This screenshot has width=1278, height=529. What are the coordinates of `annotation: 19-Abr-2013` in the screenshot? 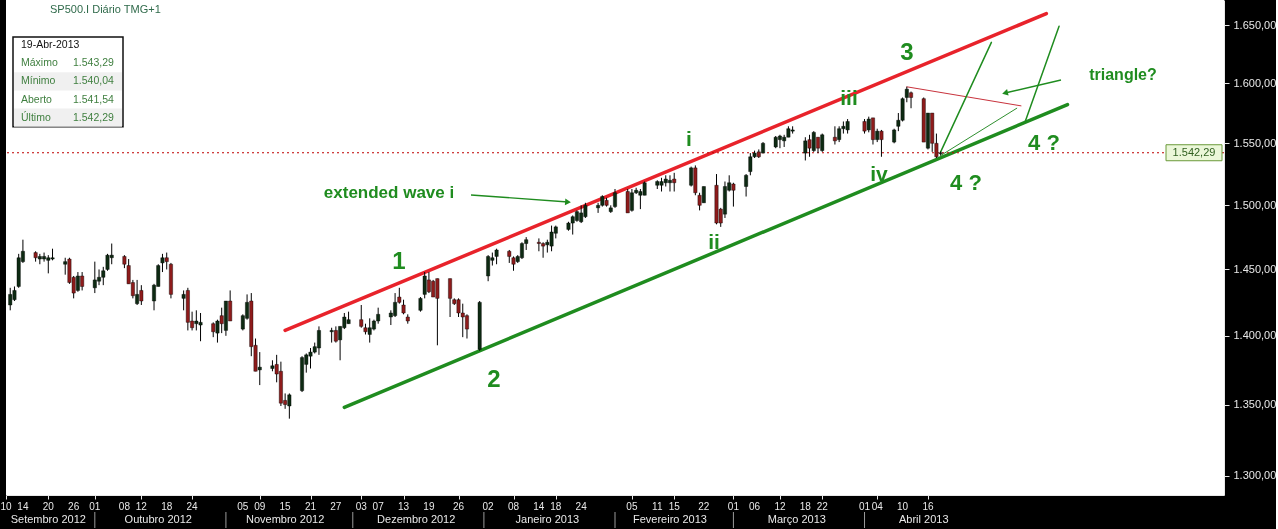 It's located at (50, 44).